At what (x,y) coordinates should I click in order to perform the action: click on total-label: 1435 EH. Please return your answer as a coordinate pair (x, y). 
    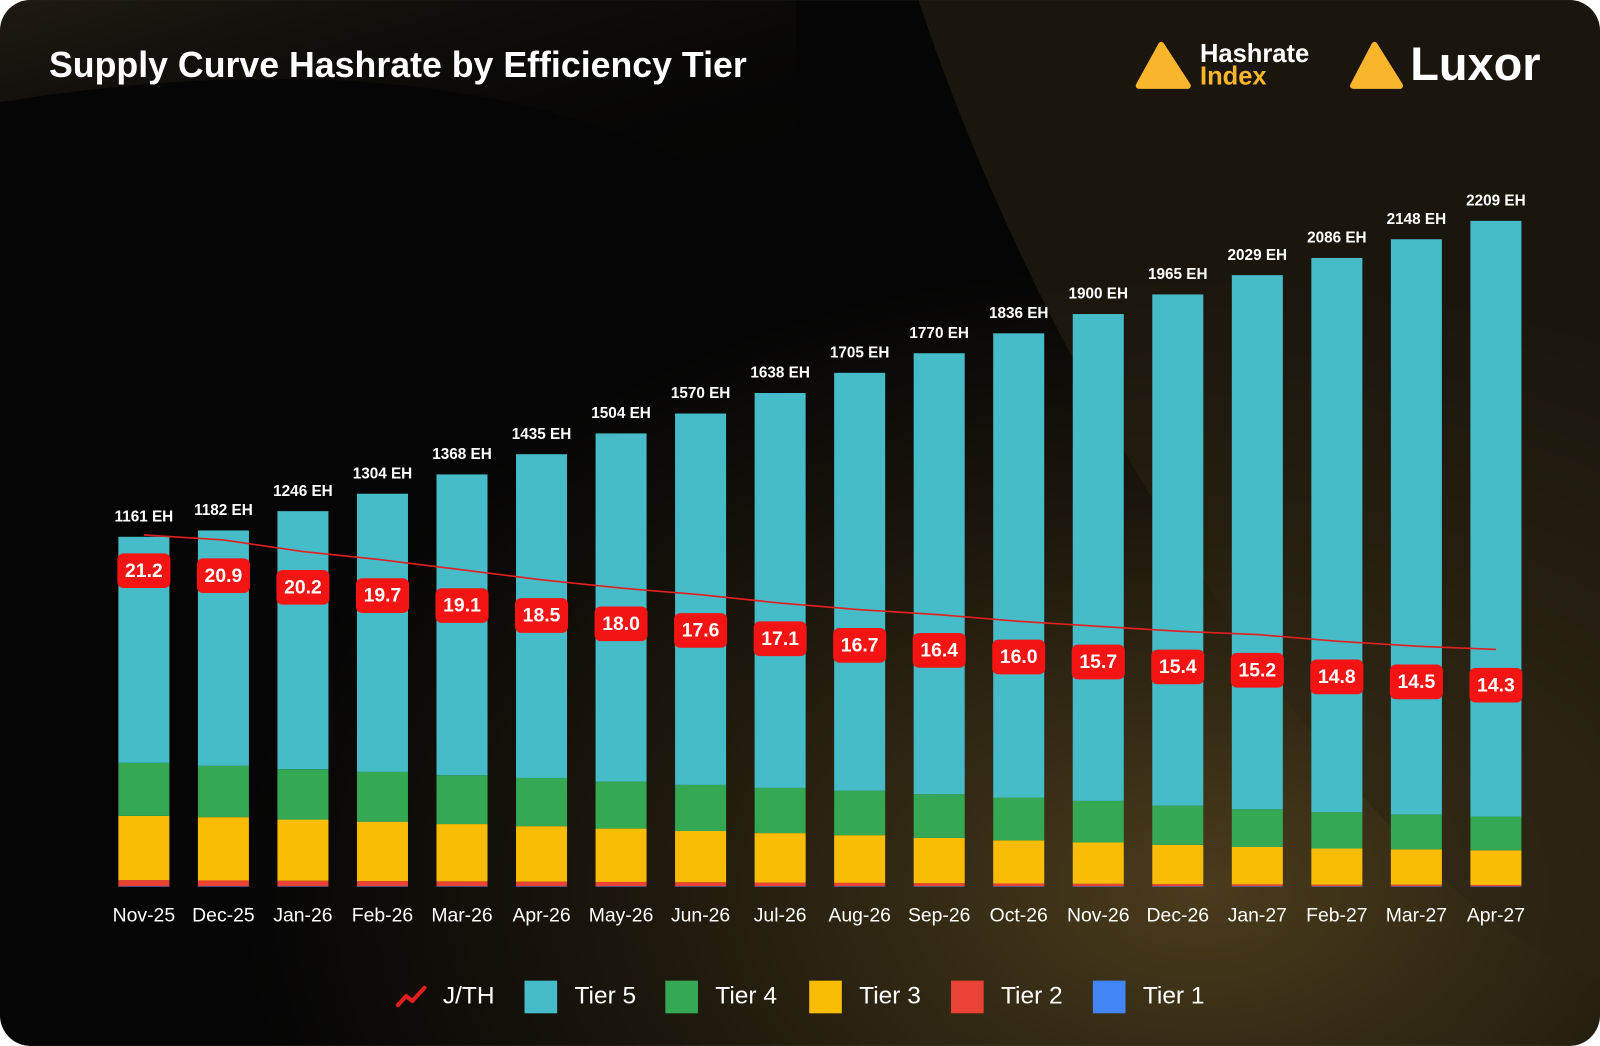
    Looking at the image, I should click on (542, 434).